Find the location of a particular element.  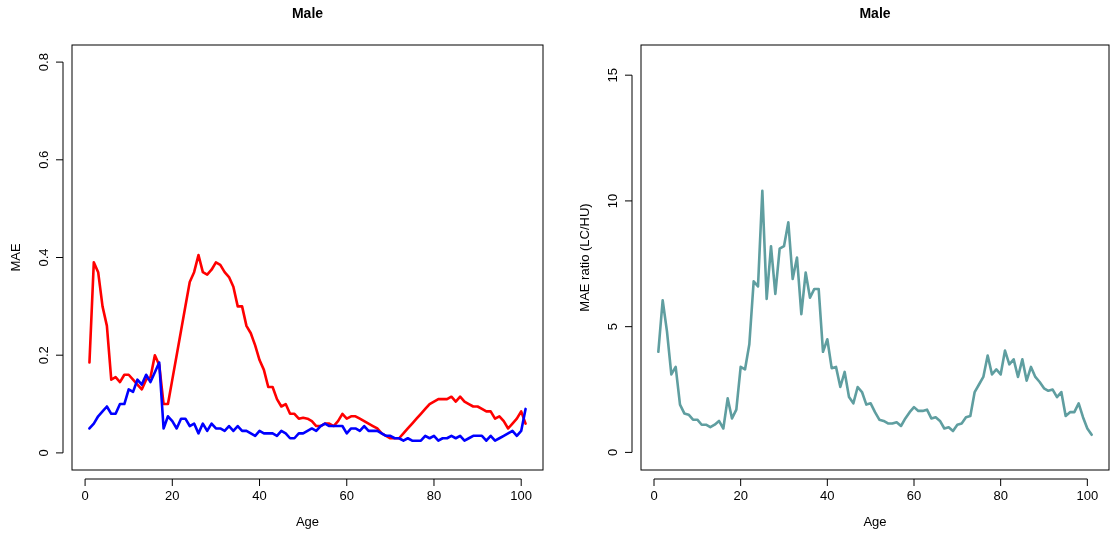

y-tick-label: 0.4 is located at coordinates (44, 257).